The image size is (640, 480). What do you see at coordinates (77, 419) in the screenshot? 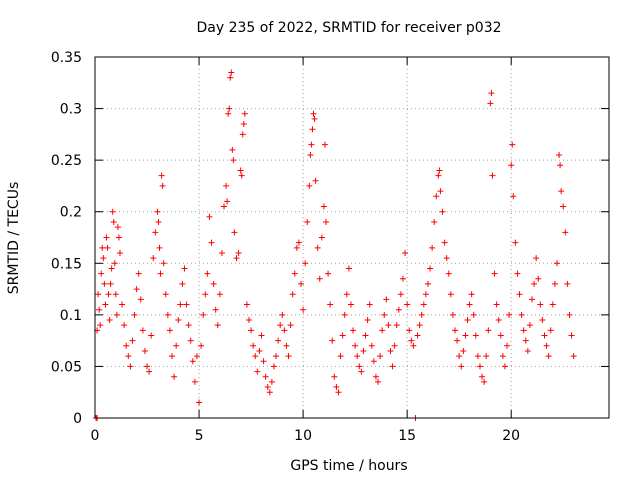
I see `y-tick-label: 0` at bounding box center [77, 419].